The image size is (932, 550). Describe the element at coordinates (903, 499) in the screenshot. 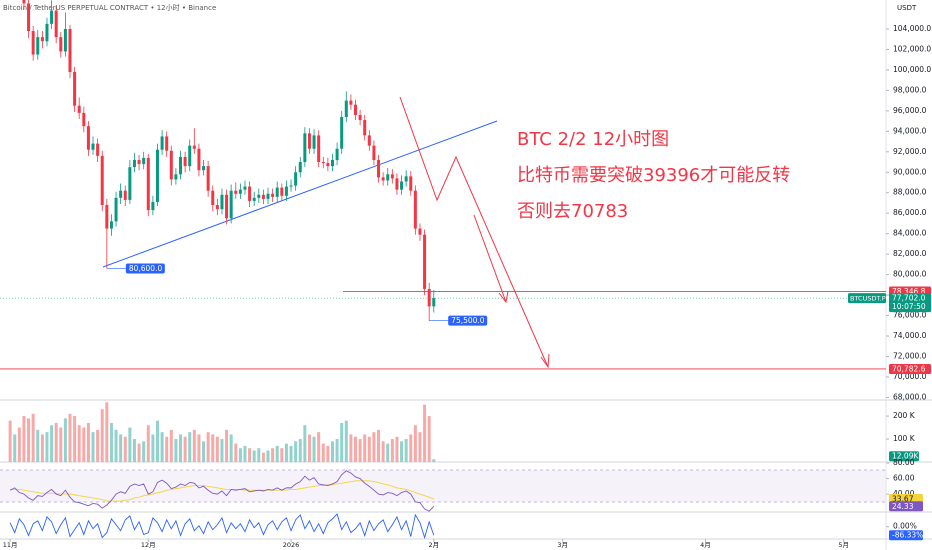

I see `indicator-last-label: 33.67` at that location.